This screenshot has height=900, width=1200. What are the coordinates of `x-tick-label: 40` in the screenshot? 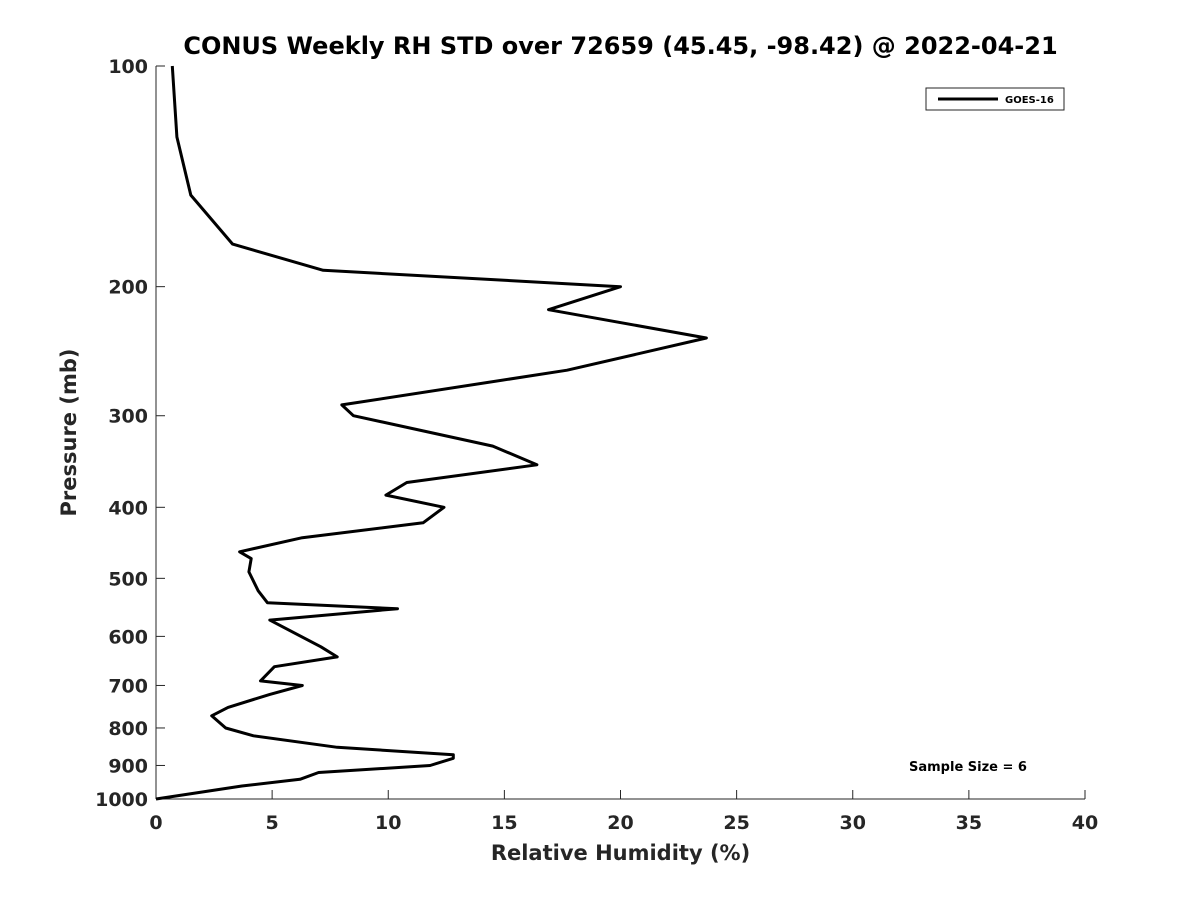 It's located at (1085, 823).